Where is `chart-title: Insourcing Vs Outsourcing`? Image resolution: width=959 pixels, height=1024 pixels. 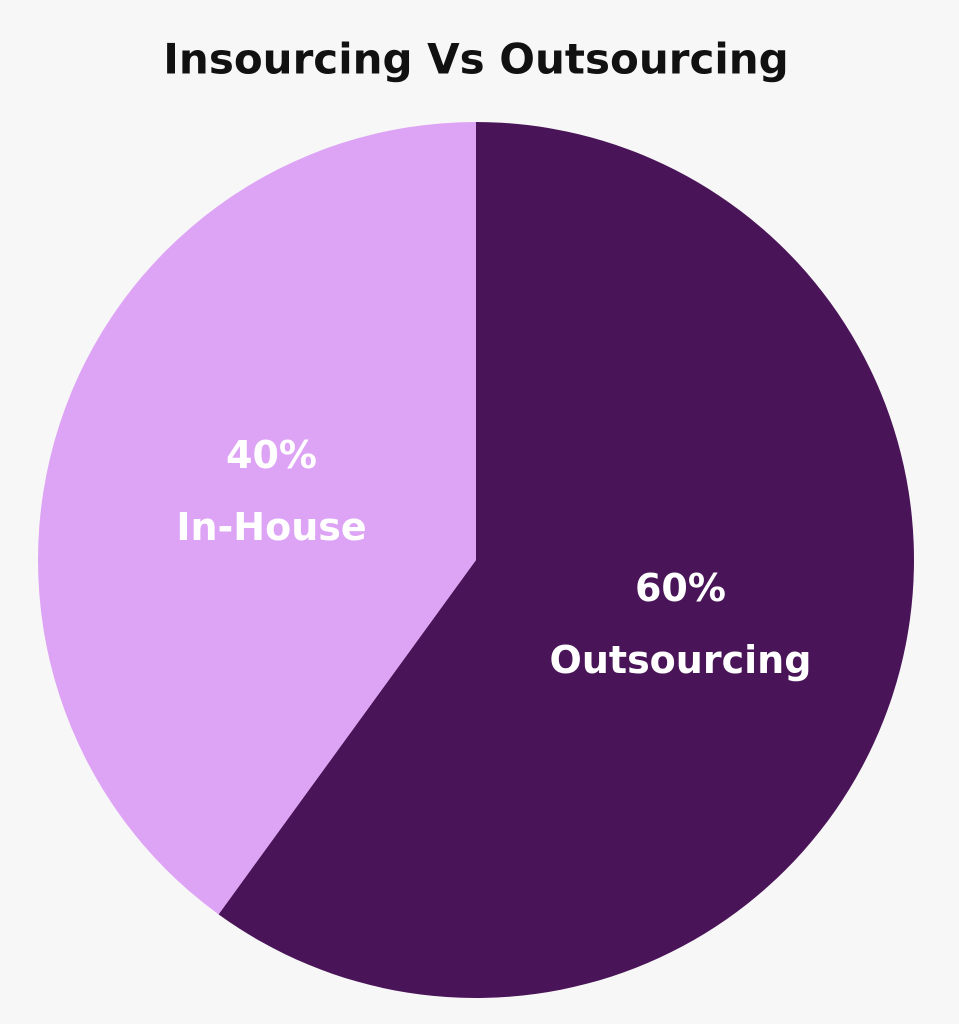 chart-title: Insourcing Vs Outsourcing is located at coordinates (475, 59).